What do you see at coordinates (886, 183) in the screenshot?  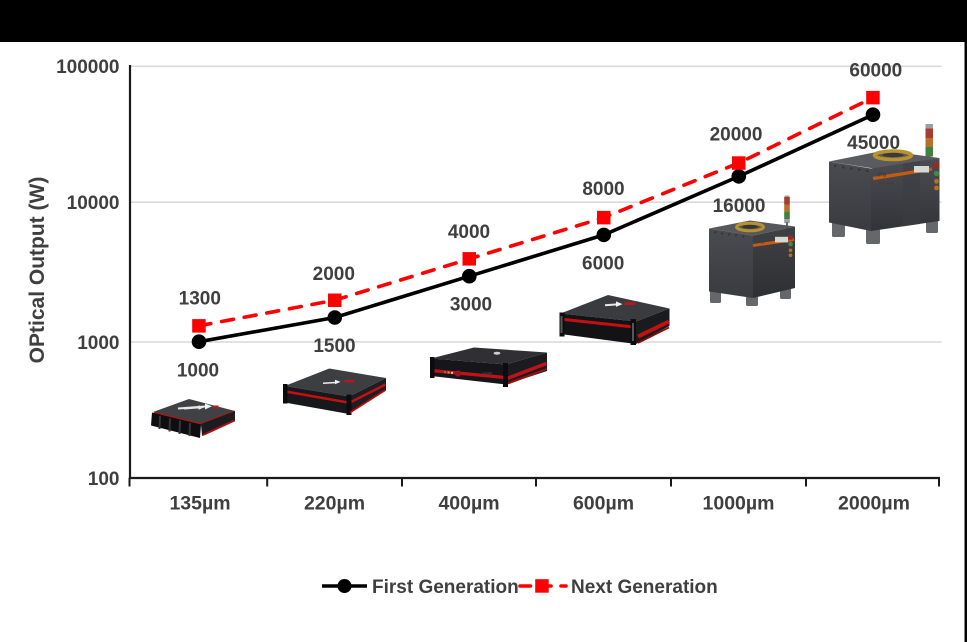 I see `svg-text: YLS 2000` at bounding box center [886, 183].